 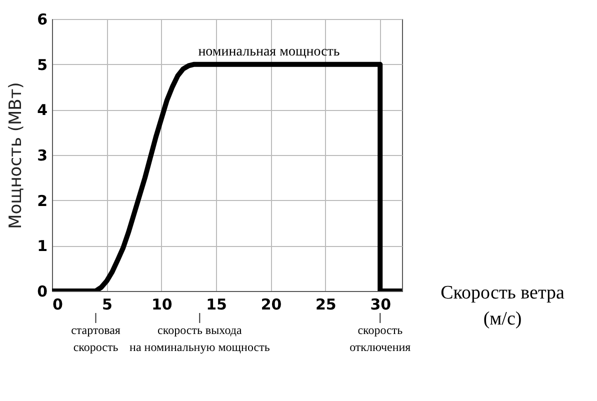 What do you see at coordinates (42, 246) in the screenshot?
I see `y-tick-label: 1` at bounding box center [42, 246].